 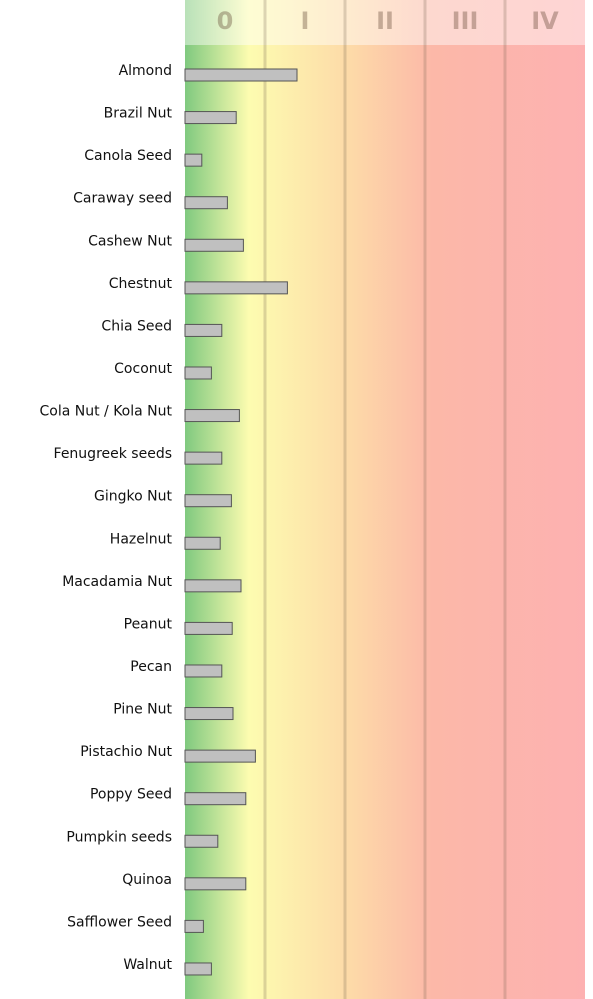 What do you see at coordinates (151, 667) in the screenshot?
I see `category-label: Pecan` at bounding box center [151, 667].